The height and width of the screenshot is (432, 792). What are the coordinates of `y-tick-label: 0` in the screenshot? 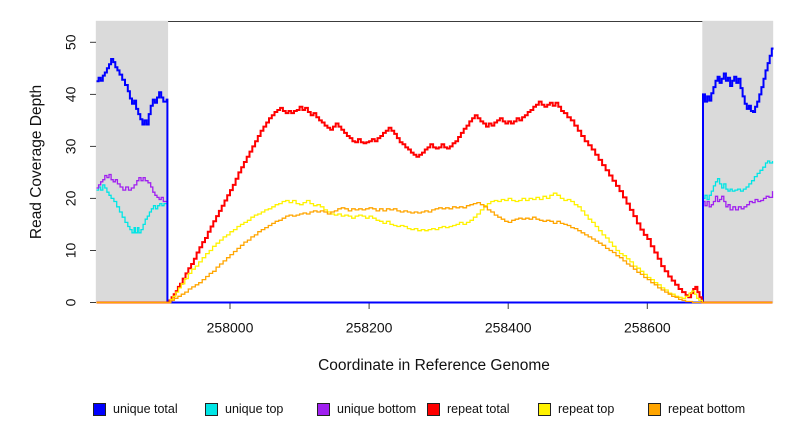 It's located at (71, 302).